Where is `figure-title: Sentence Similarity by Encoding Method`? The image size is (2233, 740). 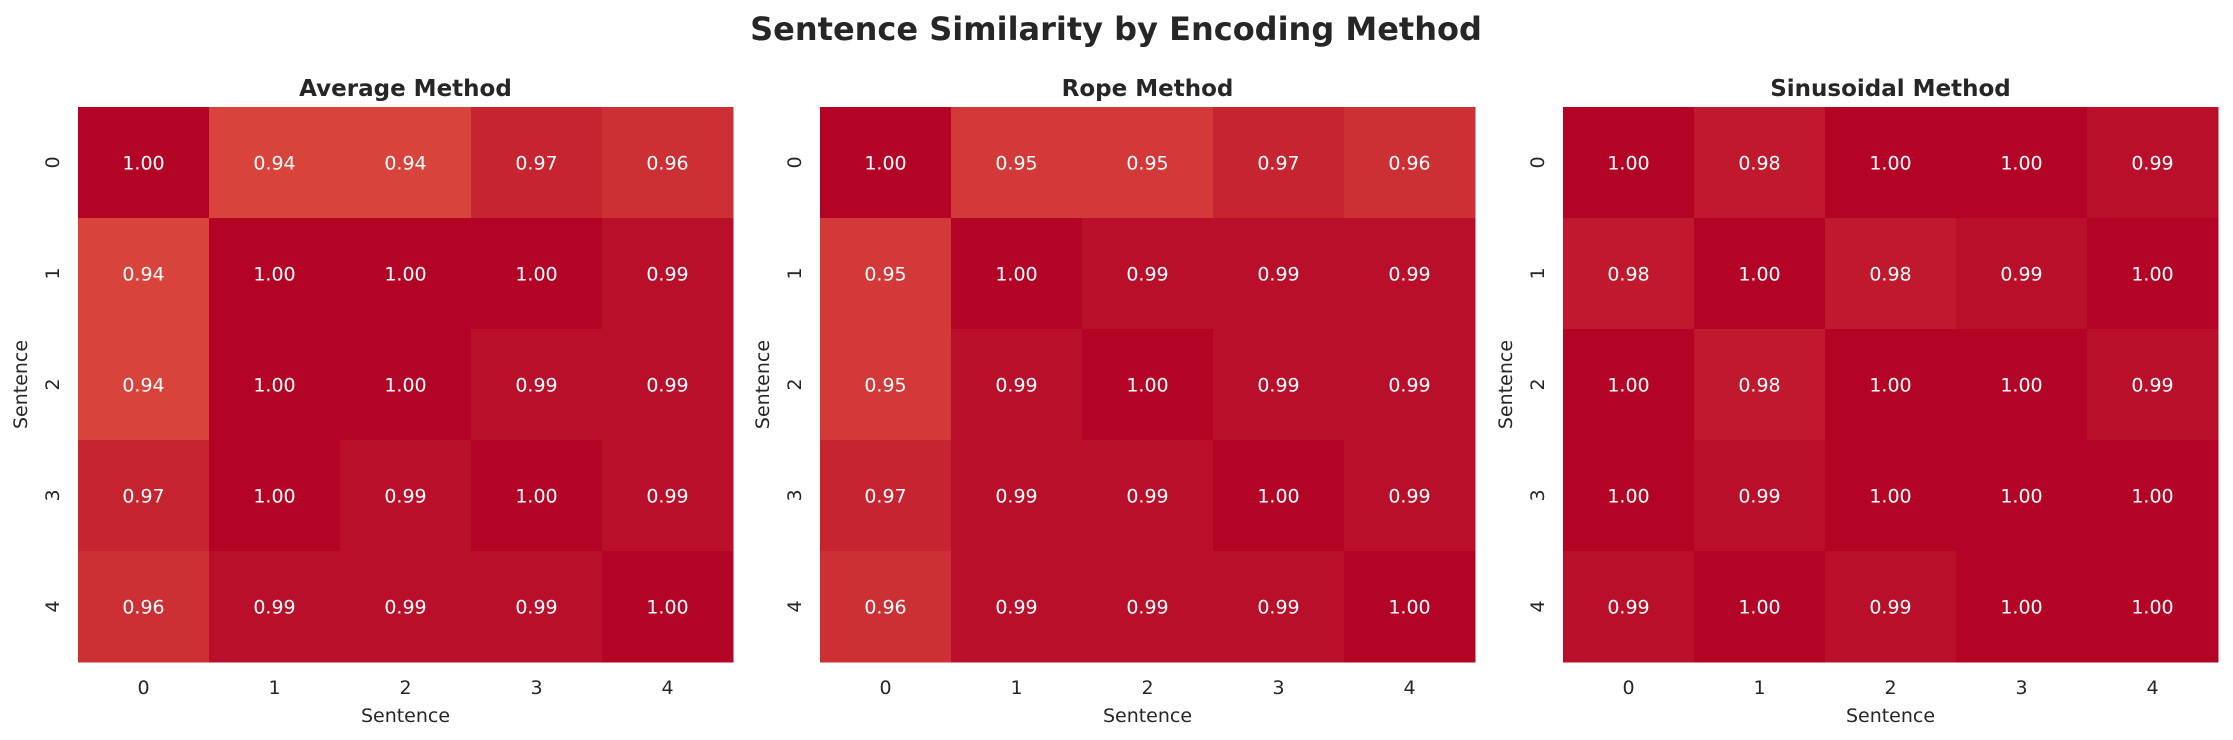 figure-title: Sentence Similarity by Encoding Method is located at coordinates (1116, 29).